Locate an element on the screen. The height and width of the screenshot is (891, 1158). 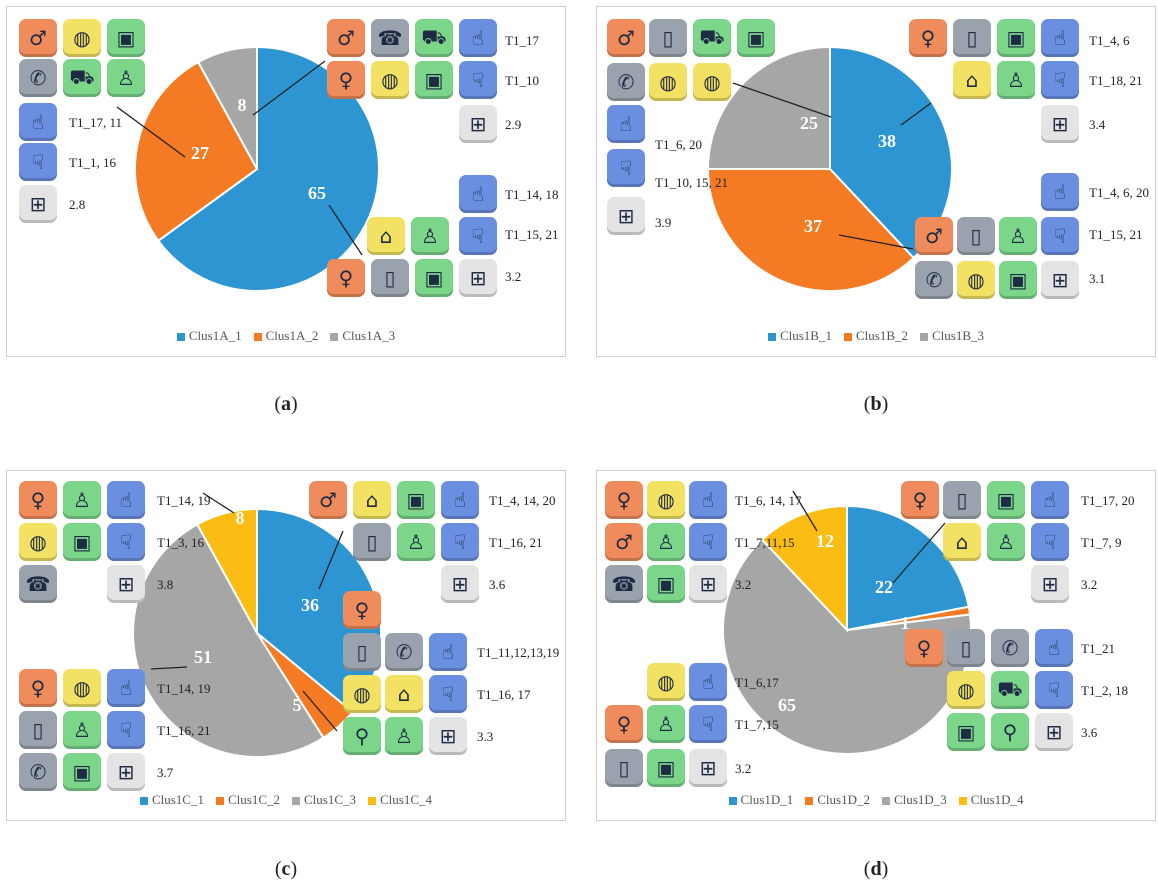
car-icon: ⛟ is located at coordinates (1010, 690).